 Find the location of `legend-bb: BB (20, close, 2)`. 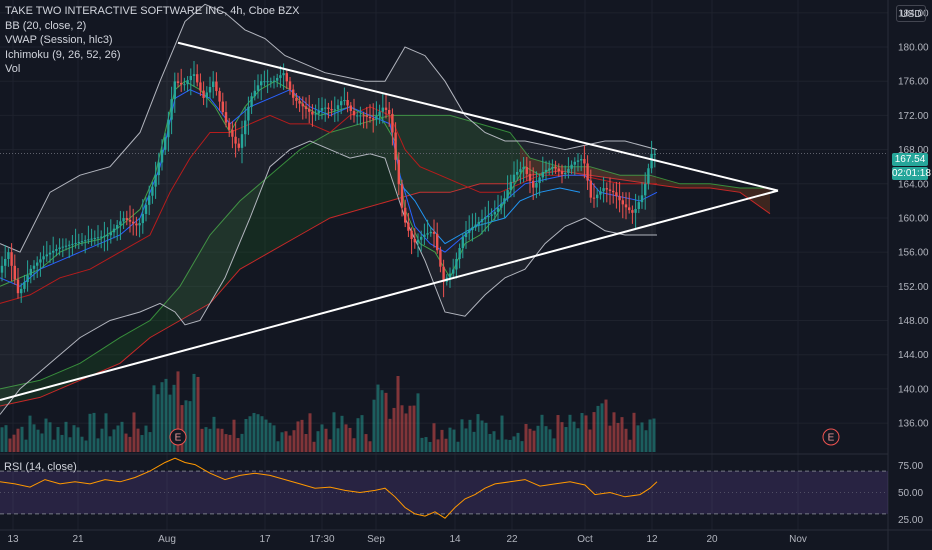

legend-bb: BB (20, close, 2) is located at coordinates (46, 25).